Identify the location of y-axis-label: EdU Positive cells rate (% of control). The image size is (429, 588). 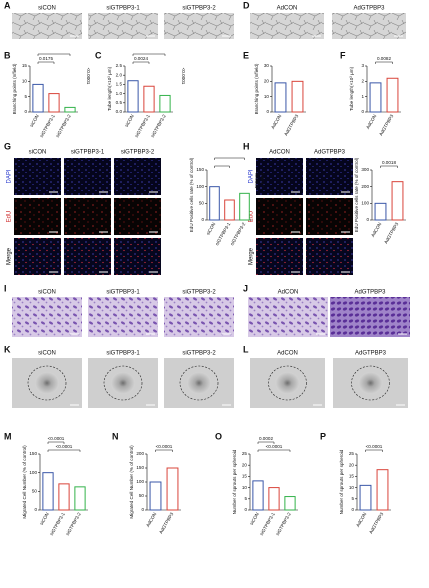
(191, 194).